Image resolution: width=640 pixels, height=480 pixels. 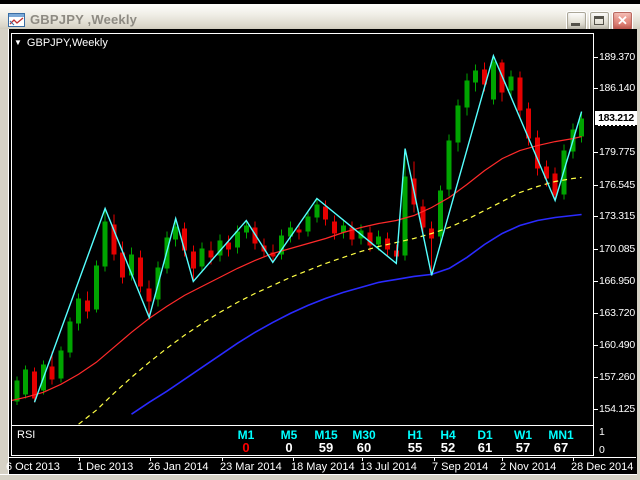 What do you see at coordinates (460, 467) in the screenshot?
I see `time-tick-label: 7 Sep 2014` at bounding box center [460, 467].